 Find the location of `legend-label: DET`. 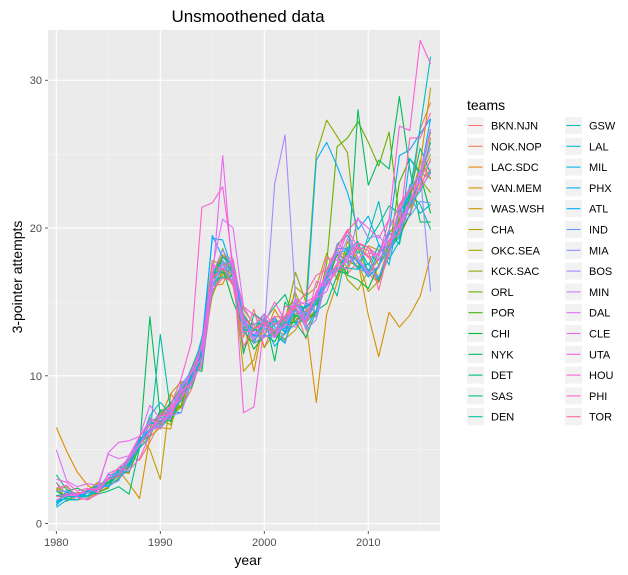

legend-label: DET is located at coordinates (502, 376).